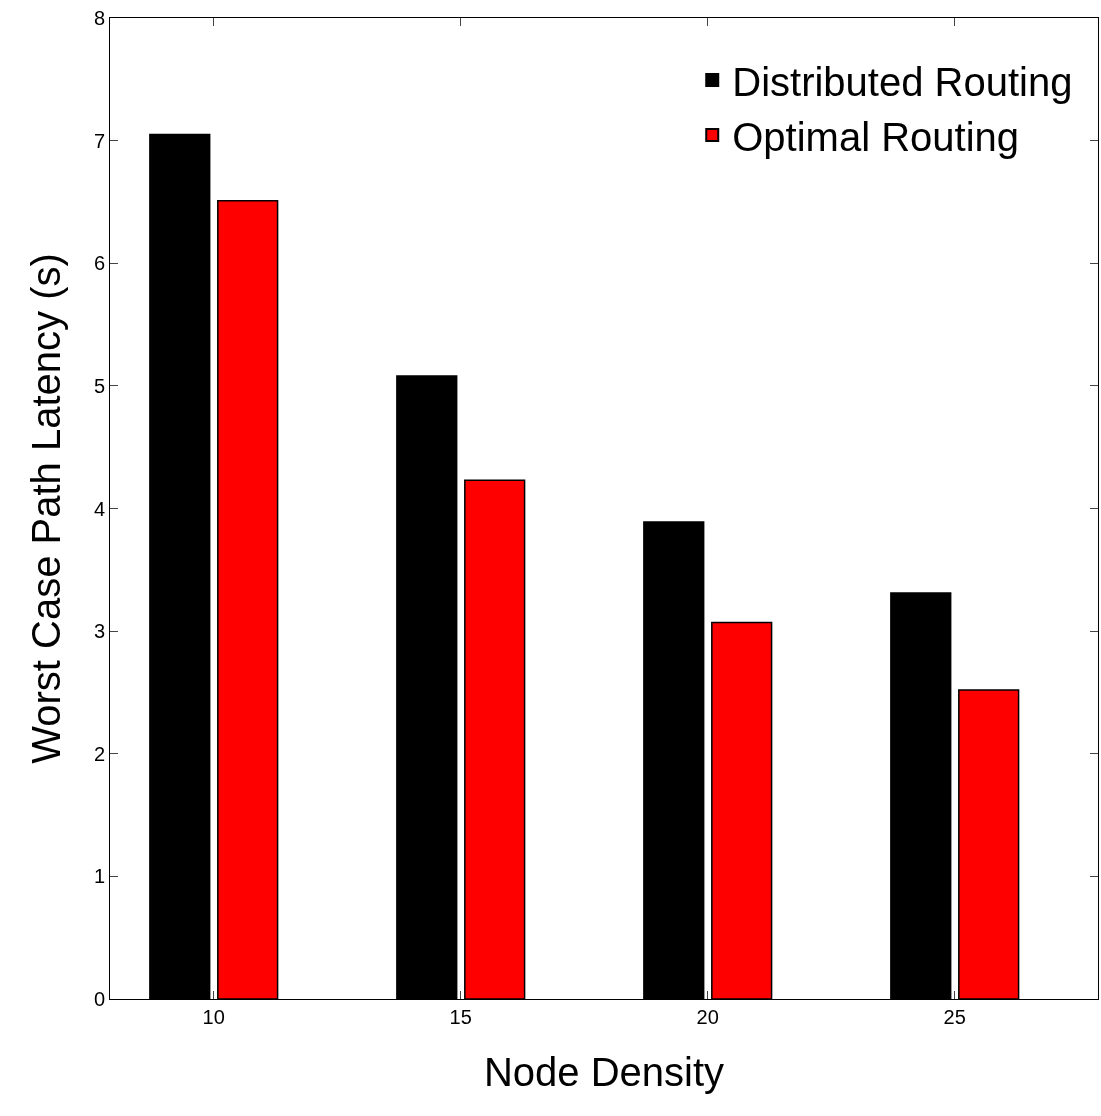 This screenshot has height=1116, width=1101. Describe the element at coordinates (99, 753) in the screenshot. I see `y-tick-label: 2` at that location.